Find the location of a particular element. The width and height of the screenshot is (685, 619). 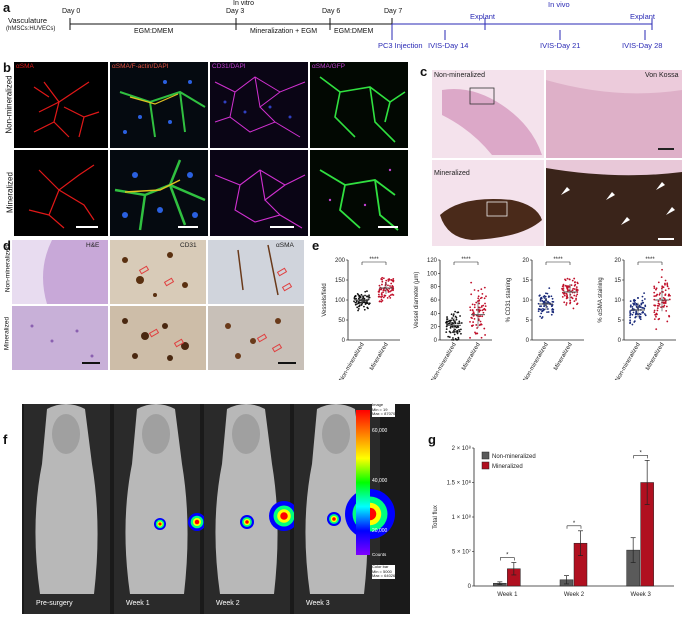

mouse-body is located at coordinates (156, 499).